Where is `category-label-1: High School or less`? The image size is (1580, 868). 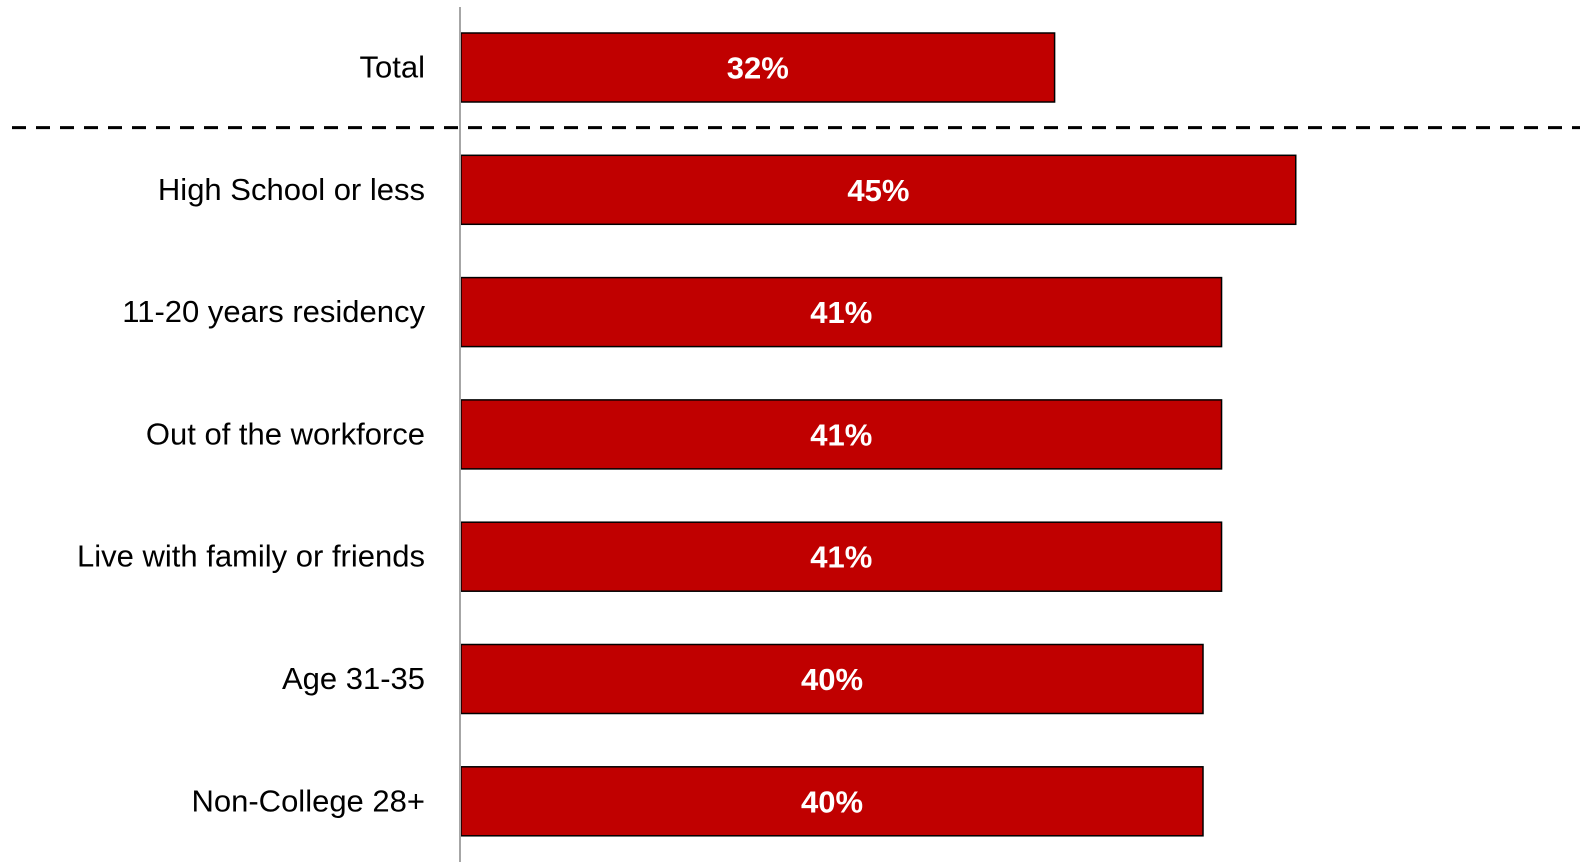 category-label-1: High School or less is located at coordinates (291, 189).